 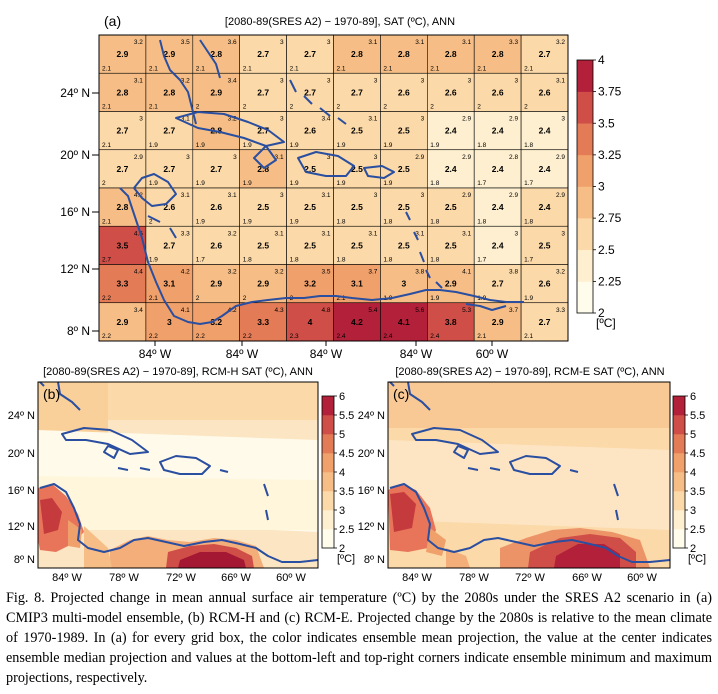 What do you see at coordinates (155, 354) in the screenshot?
I see `panel-a-xtick-0: 84º W` at bounding box center [155, 354].